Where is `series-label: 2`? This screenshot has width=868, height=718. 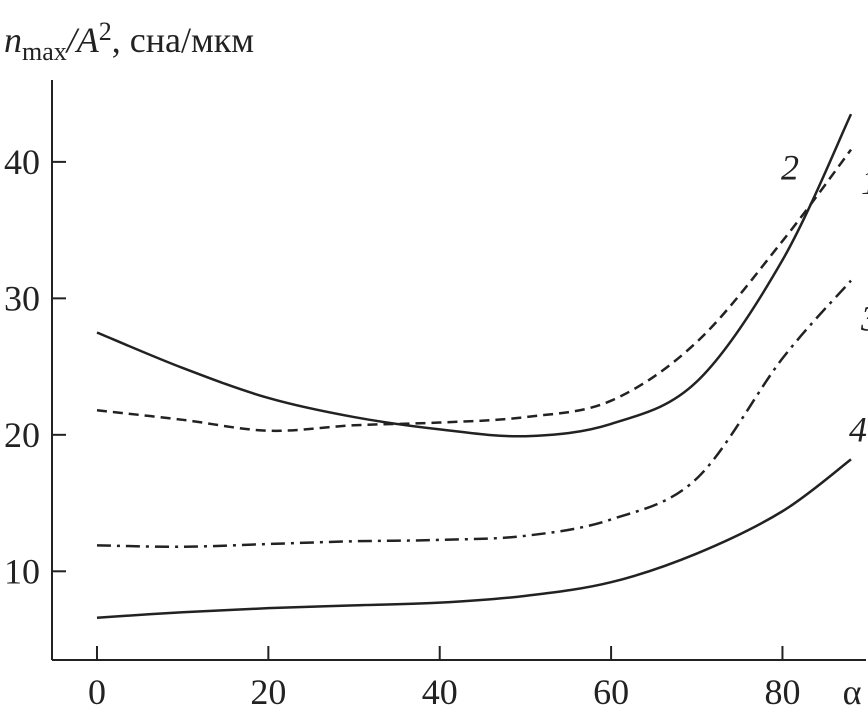
series-label: 2 is located at coordinates (790, 168).